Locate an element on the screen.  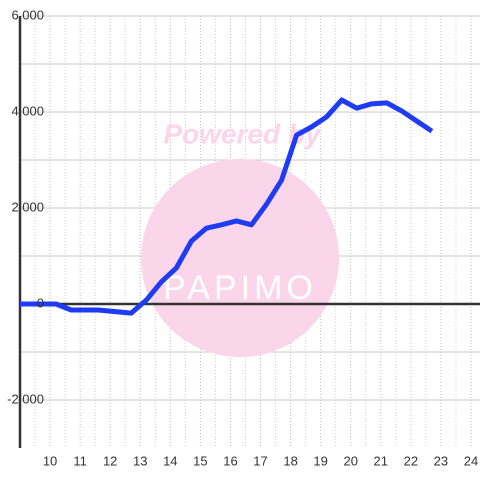
y-tick-label: 4,000 is located at coordinates (27, 110).